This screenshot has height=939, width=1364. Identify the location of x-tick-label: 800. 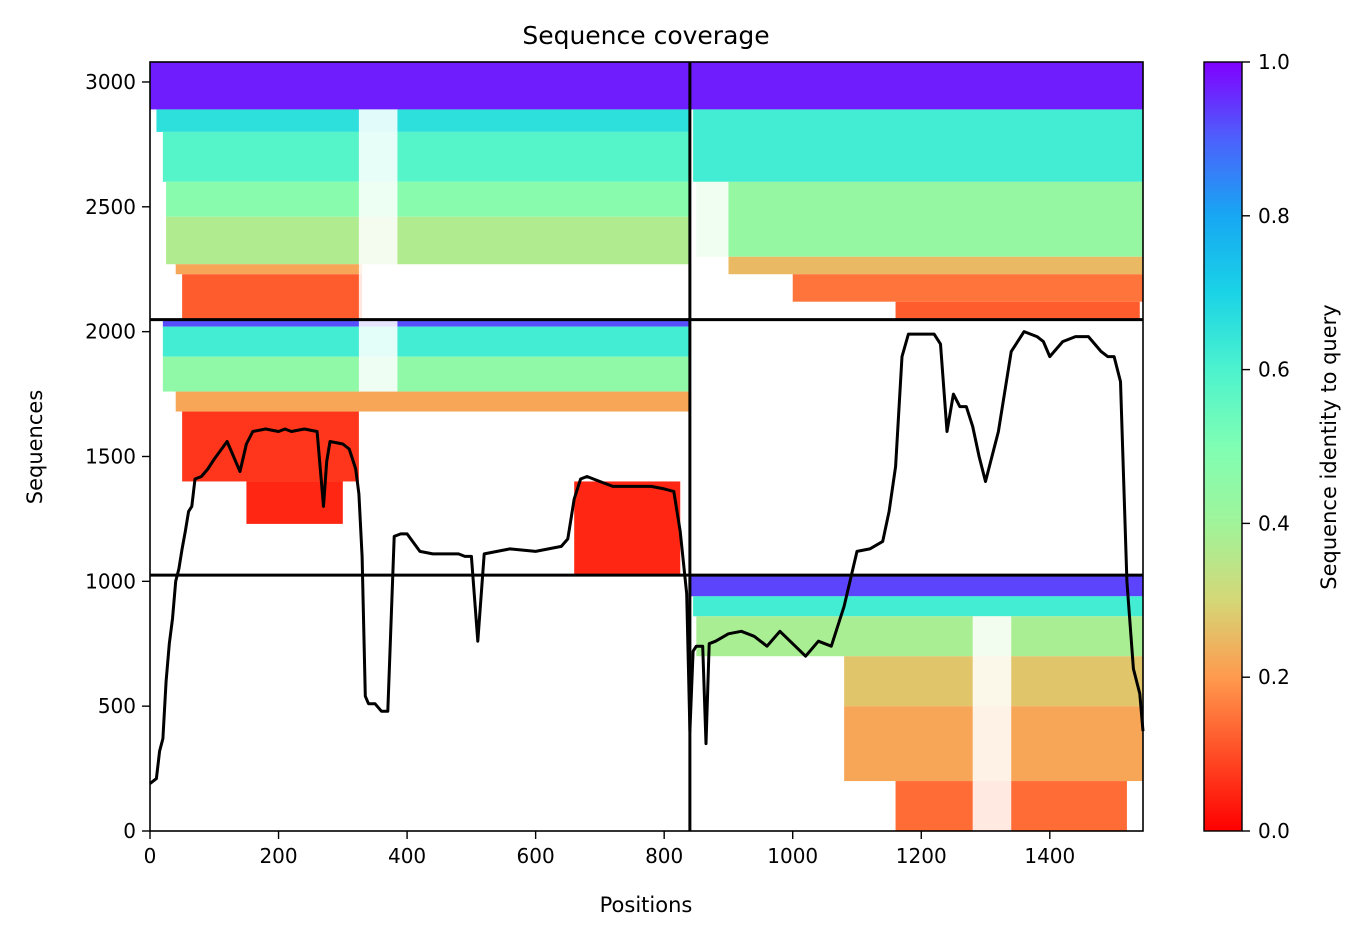
(664, 856).